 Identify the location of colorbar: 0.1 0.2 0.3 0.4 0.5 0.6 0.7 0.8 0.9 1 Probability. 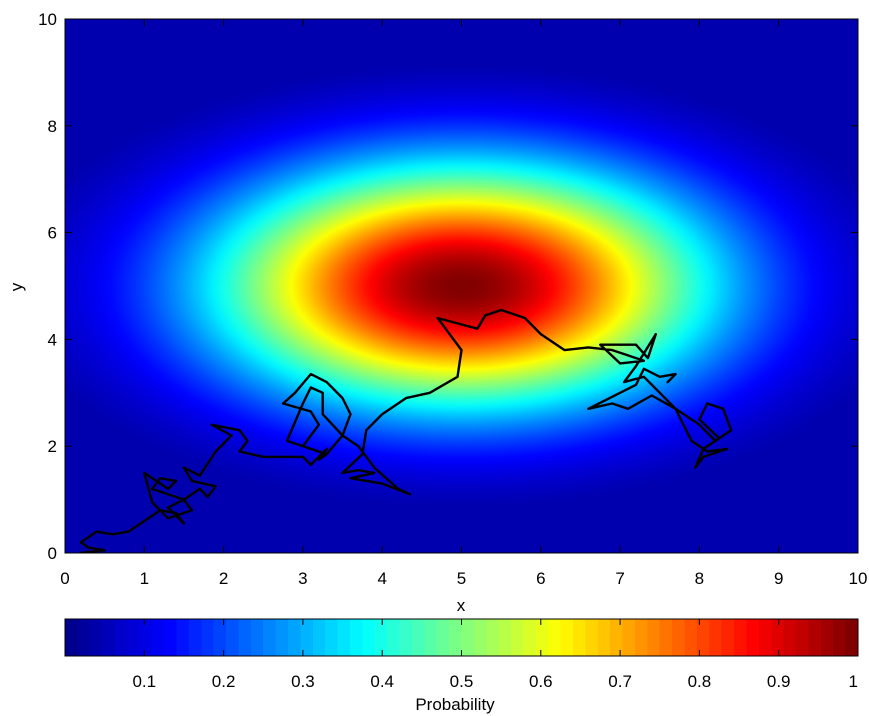
(461, 666).